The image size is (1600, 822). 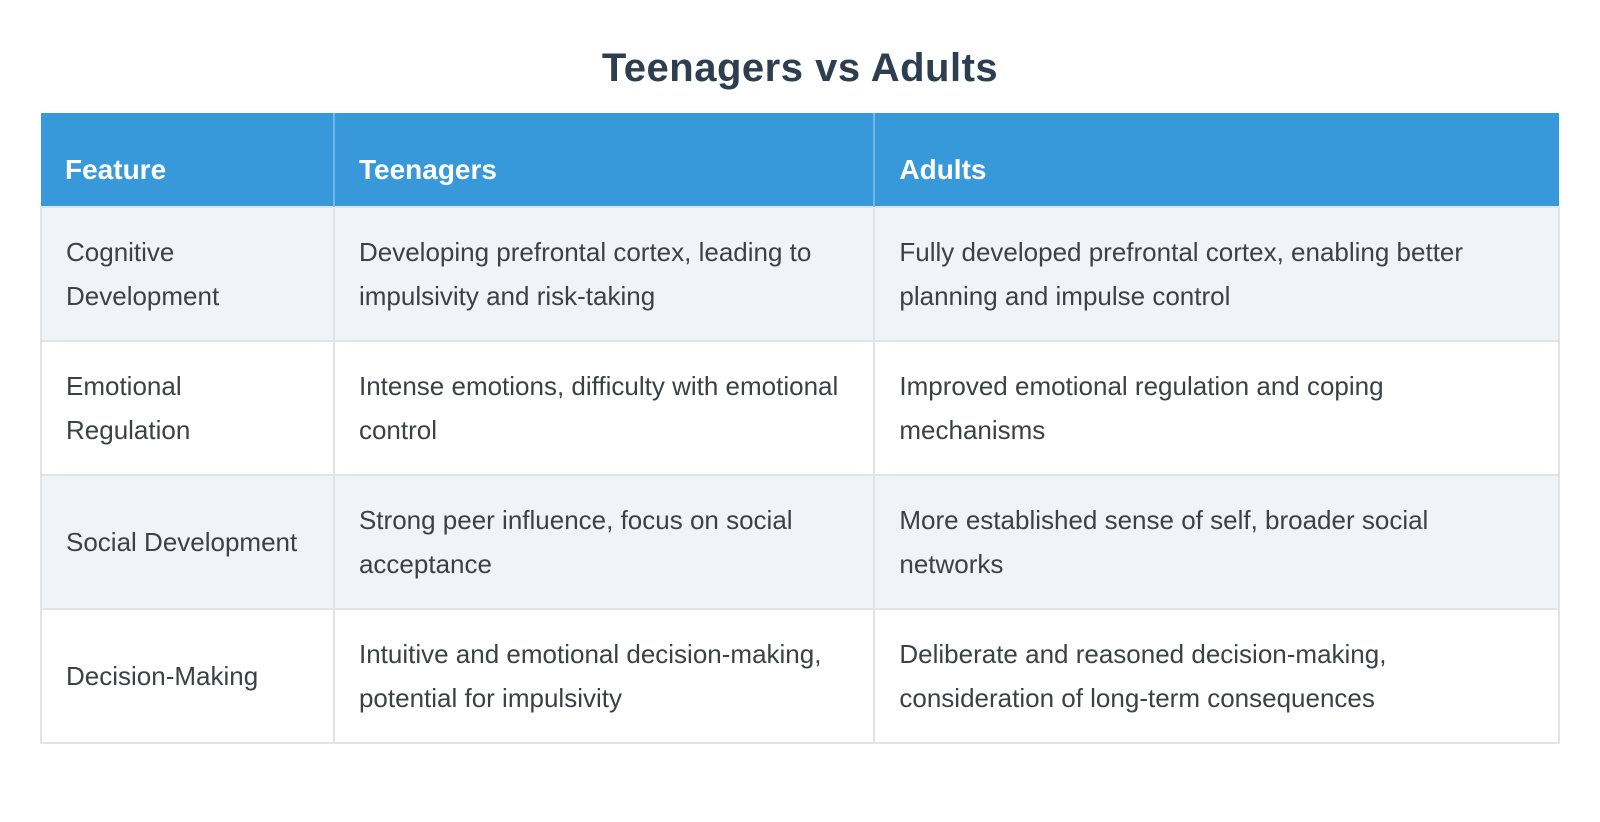 I want to click on cell-feature: Emotional Regulation, so click(x=187, y=408).